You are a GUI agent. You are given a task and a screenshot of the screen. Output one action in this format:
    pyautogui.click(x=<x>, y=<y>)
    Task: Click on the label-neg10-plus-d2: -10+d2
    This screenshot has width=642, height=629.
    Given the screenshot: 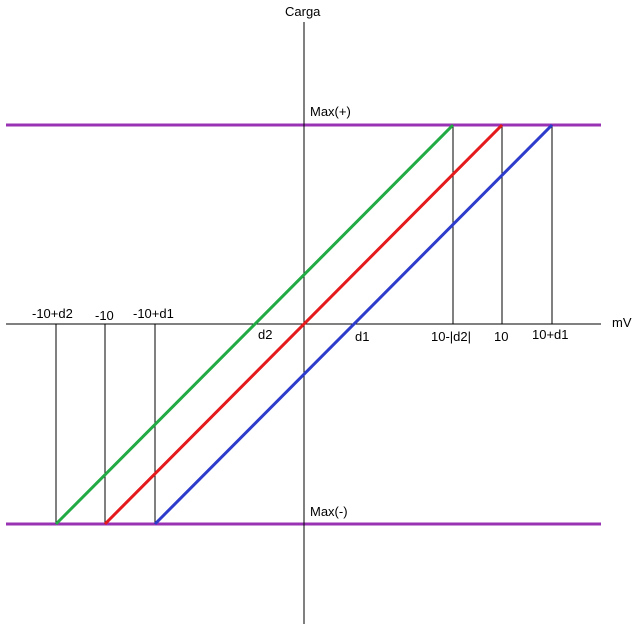 What is the action you would take?
    pyautogui.click(x=52, y=313)
    